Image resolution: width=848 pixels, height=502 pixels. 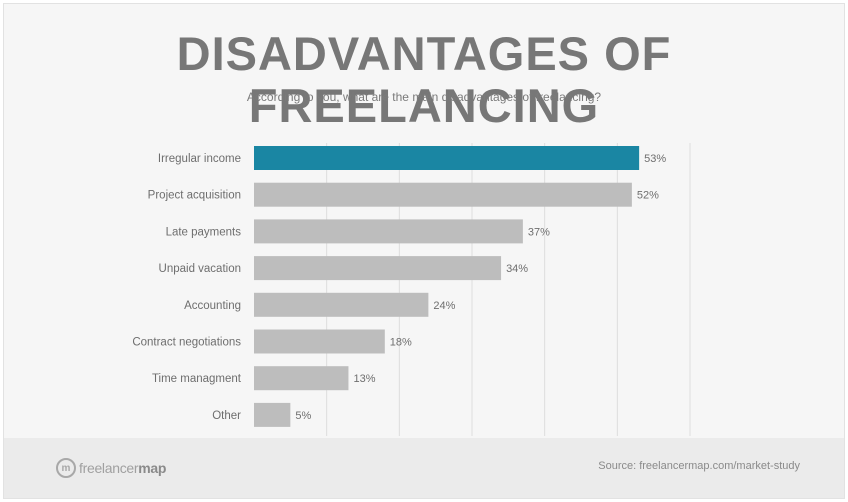 I want to click on category-label: Contract negotiations, so click(x=186, y=343).